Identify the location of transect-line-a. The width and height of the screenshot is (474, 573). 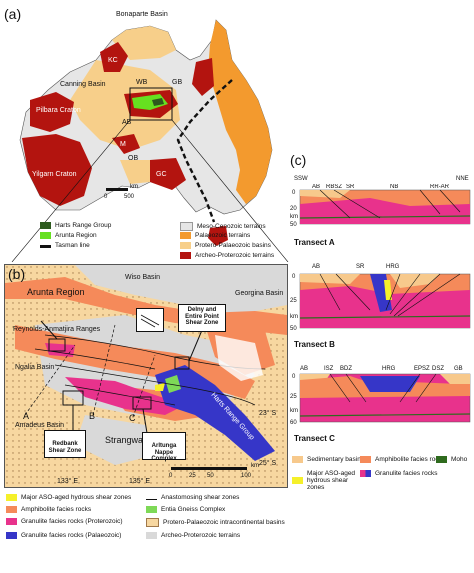
(50, 380).